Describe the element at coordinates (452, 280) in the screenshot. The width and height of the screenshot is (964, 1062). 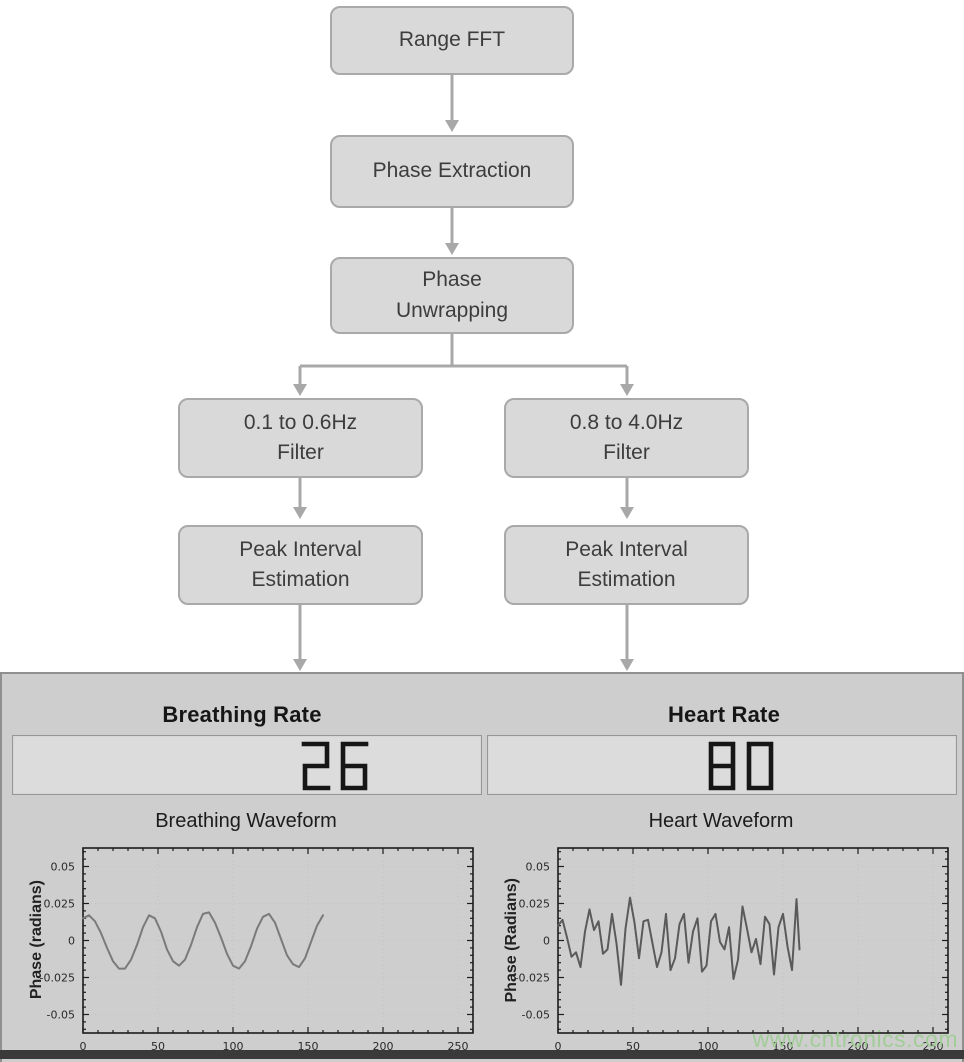
I see `flow-node-label: Phase` at that location.